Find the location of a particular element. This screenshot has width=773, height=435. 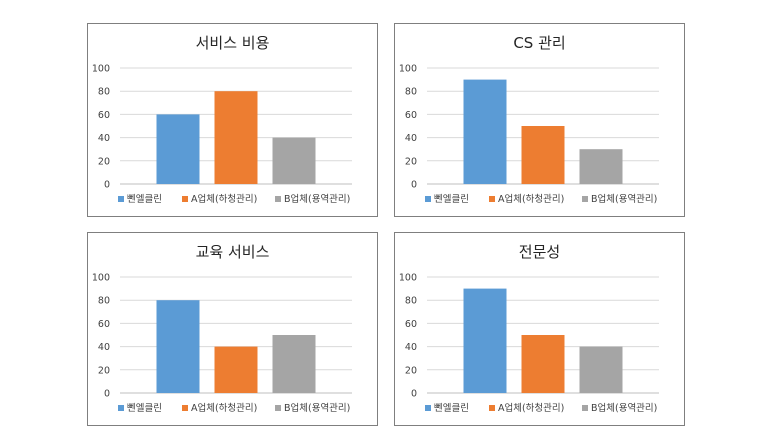

chart-svg: 서비스 비용 0 20 40 60 80 100 뻰엘클린 A업체(하청관리) B업체(용역관리) is located at coordinates (222, 119).